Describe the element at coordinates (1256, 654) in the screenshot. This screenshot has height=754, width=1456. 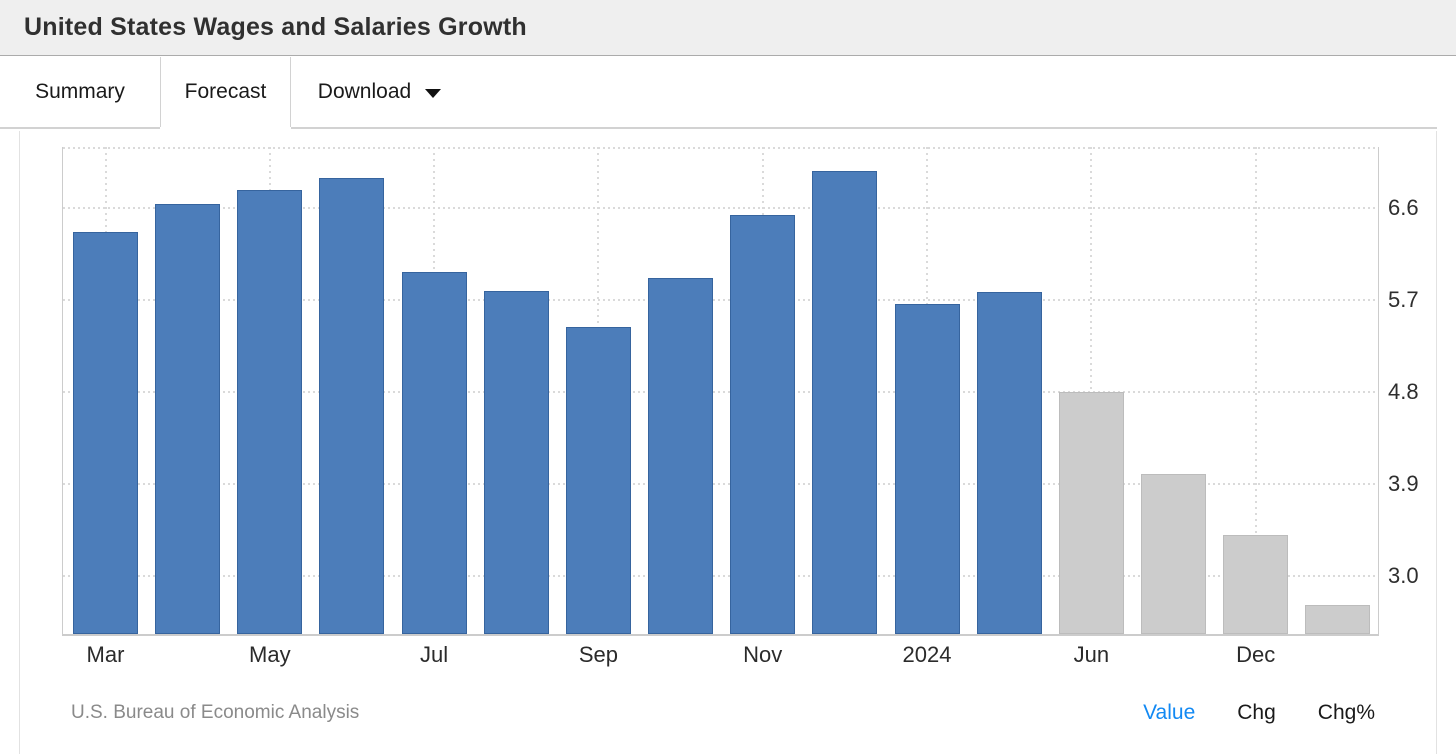
I see `x-tick-label: Dec` at that location.